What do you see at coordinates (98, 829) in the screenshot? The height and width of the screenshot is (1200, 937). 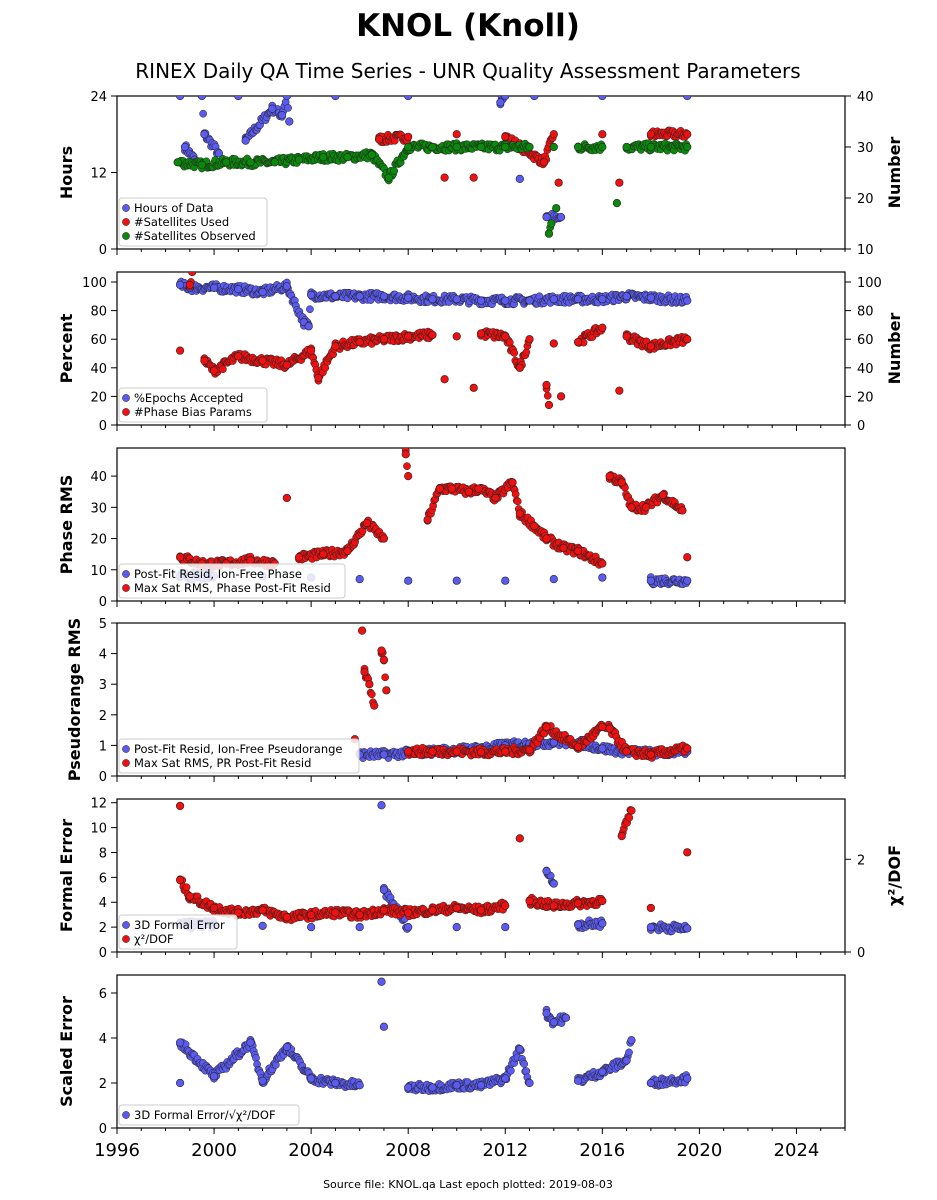 I see `y-tick-label: 10` at bounding box center [98, 829].